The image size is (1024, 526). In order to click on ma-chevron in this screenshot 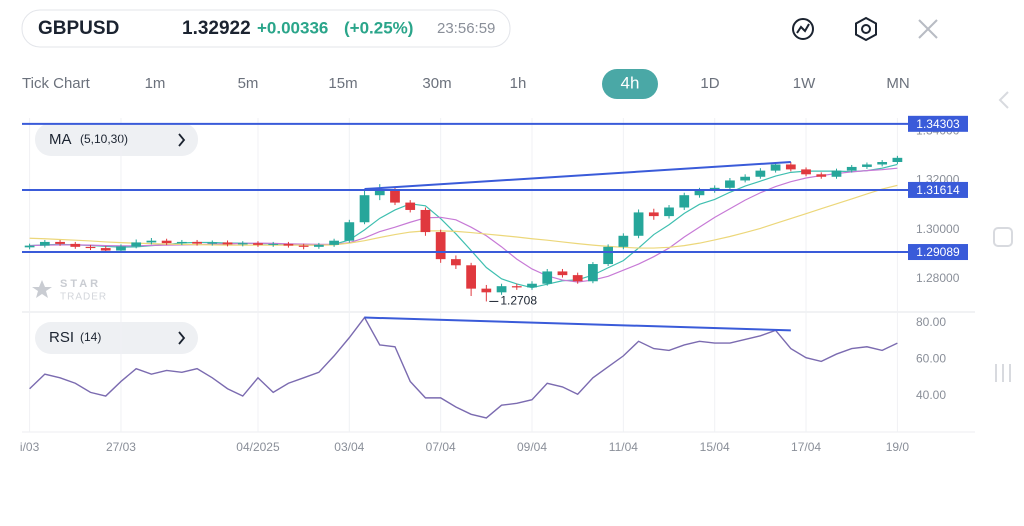, I will do `click(182, 140)`.